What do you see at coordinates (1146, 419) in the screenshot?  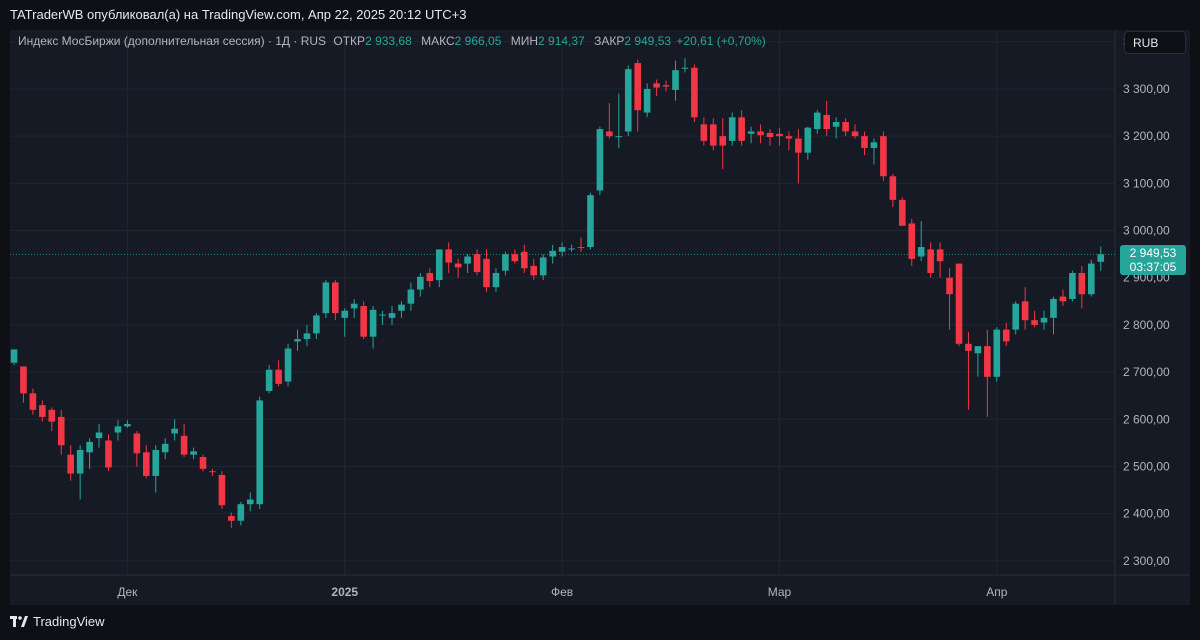 I see `price-axis-label: 2 600,00` at bounding box center [1146, 419].